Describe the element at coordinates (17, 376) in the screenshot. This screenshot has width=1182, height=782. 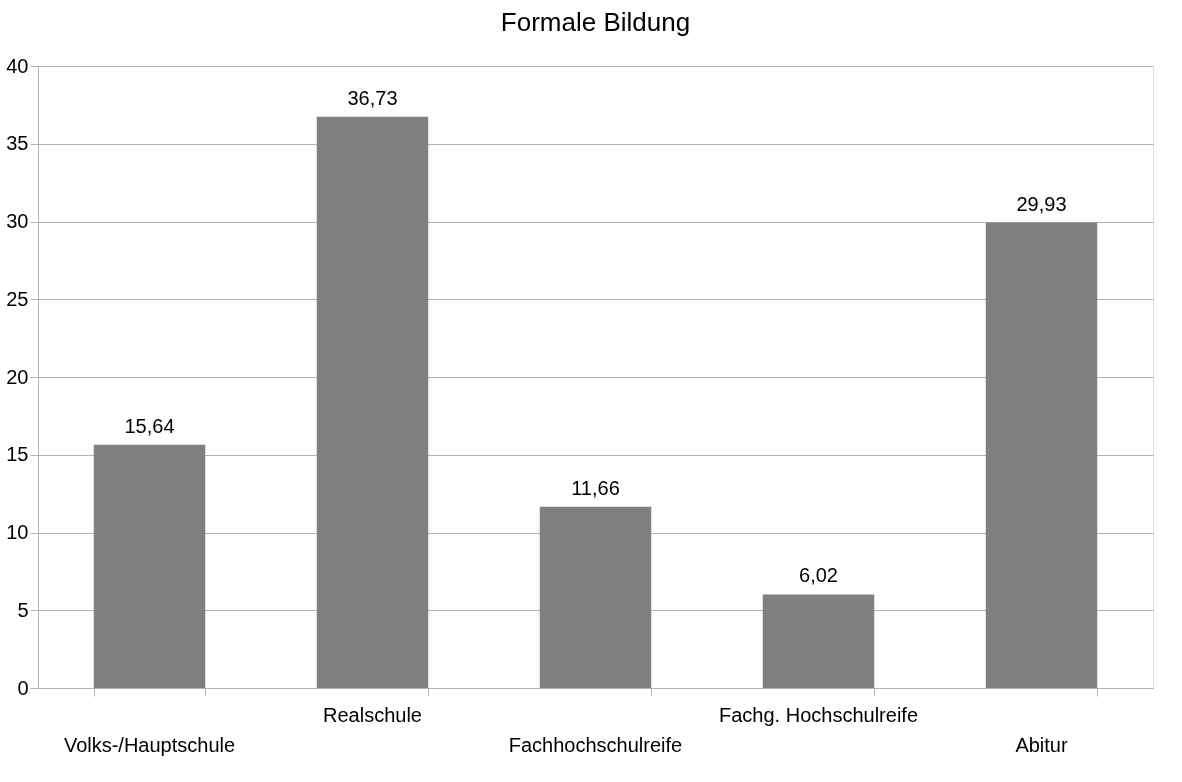
I see `y-tick-label: 20` at that location.